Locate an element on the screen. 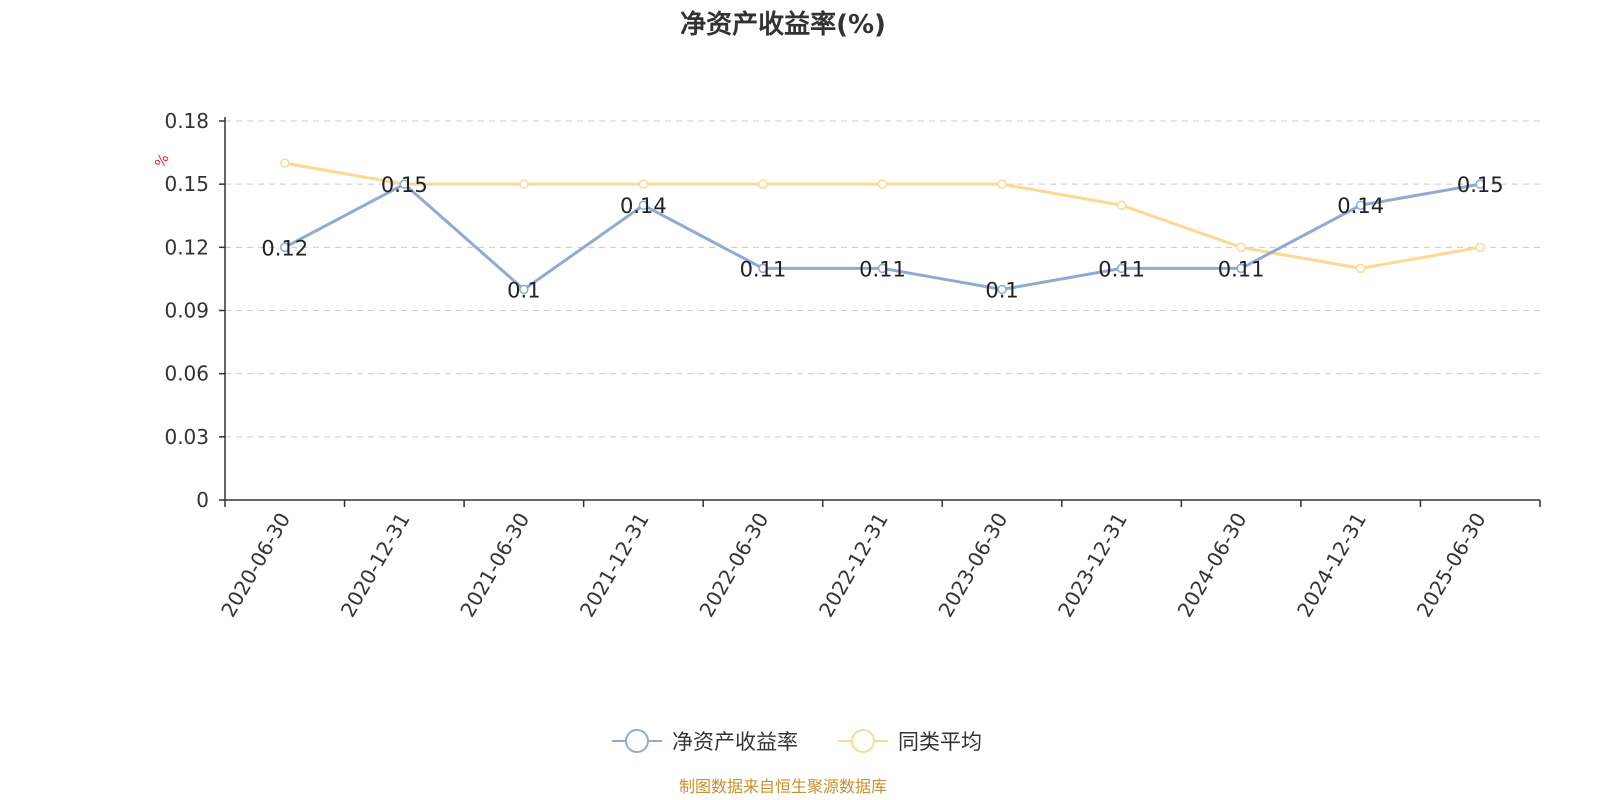 The image size is (1600, 800). x-tick-label: 2022-12-31 is located at coordinates (853, 565).